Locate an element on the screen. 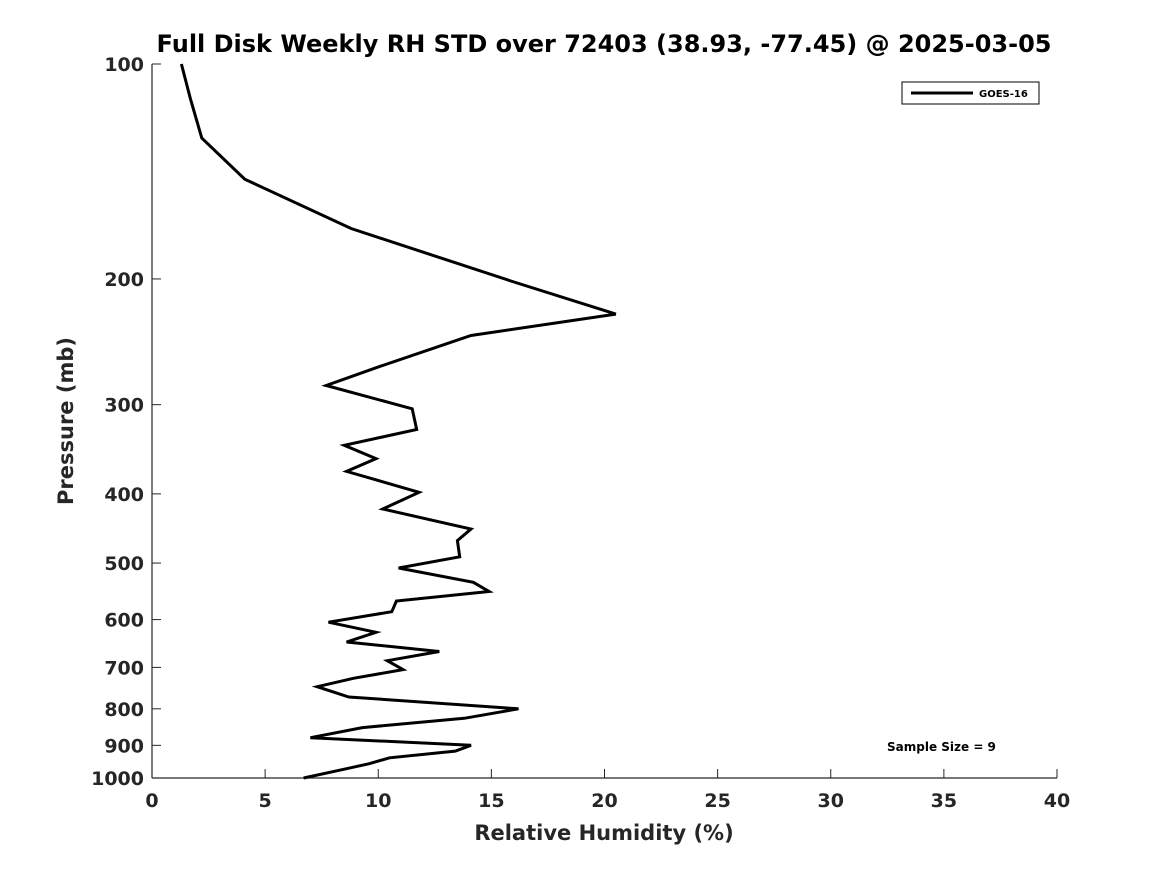 The height and width of the screenshot is (875, 1167). x-axis-label: Relative Humidity (%) is located at coordinates (603, 833).